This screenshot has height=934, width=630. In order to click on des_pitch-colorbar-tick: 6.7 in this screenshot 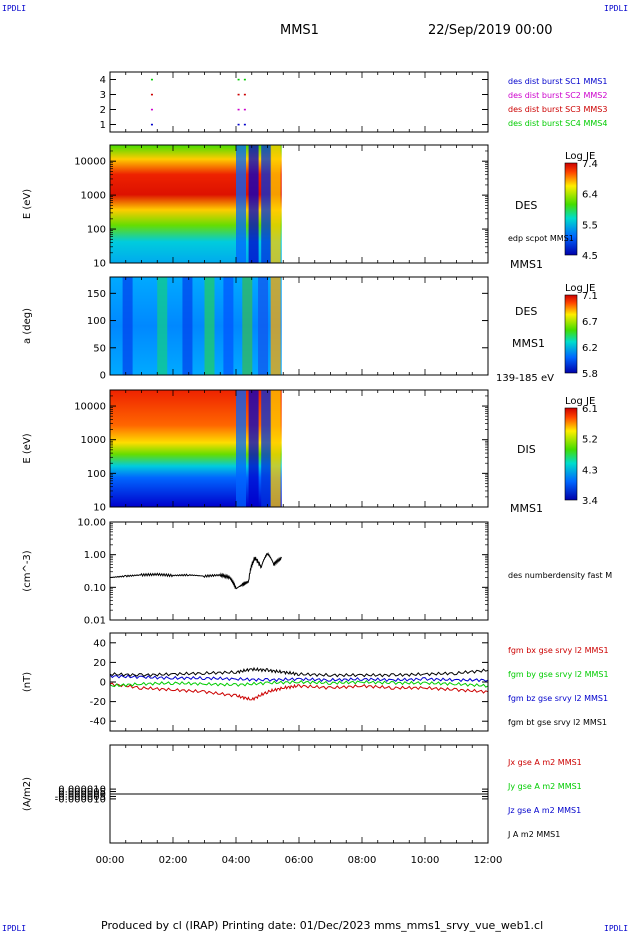, I will do `click(590, 322)`.